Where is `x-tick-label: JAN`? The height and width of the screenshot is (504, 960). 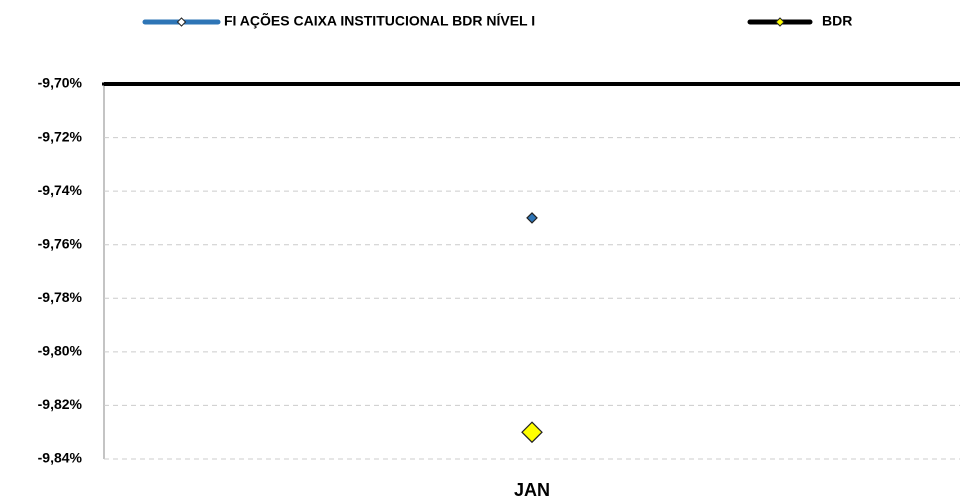 x-tick-label: JAN is located at coordinates (532, 490).